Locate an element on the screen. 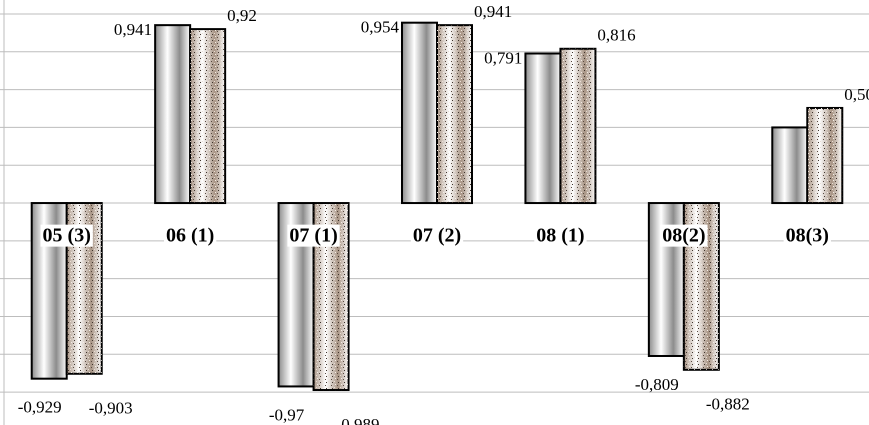  value-label: 0,92 is located at coordinates (242, 15).